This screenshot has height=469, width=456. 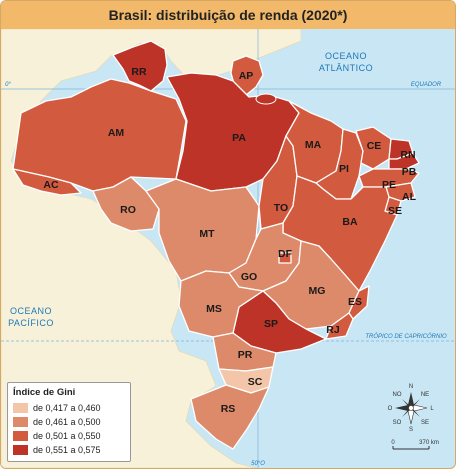 What do you see at coordinates (128, 210) in the screenshot?
I see `label-ro: RO` at bounding box center [128, 210].